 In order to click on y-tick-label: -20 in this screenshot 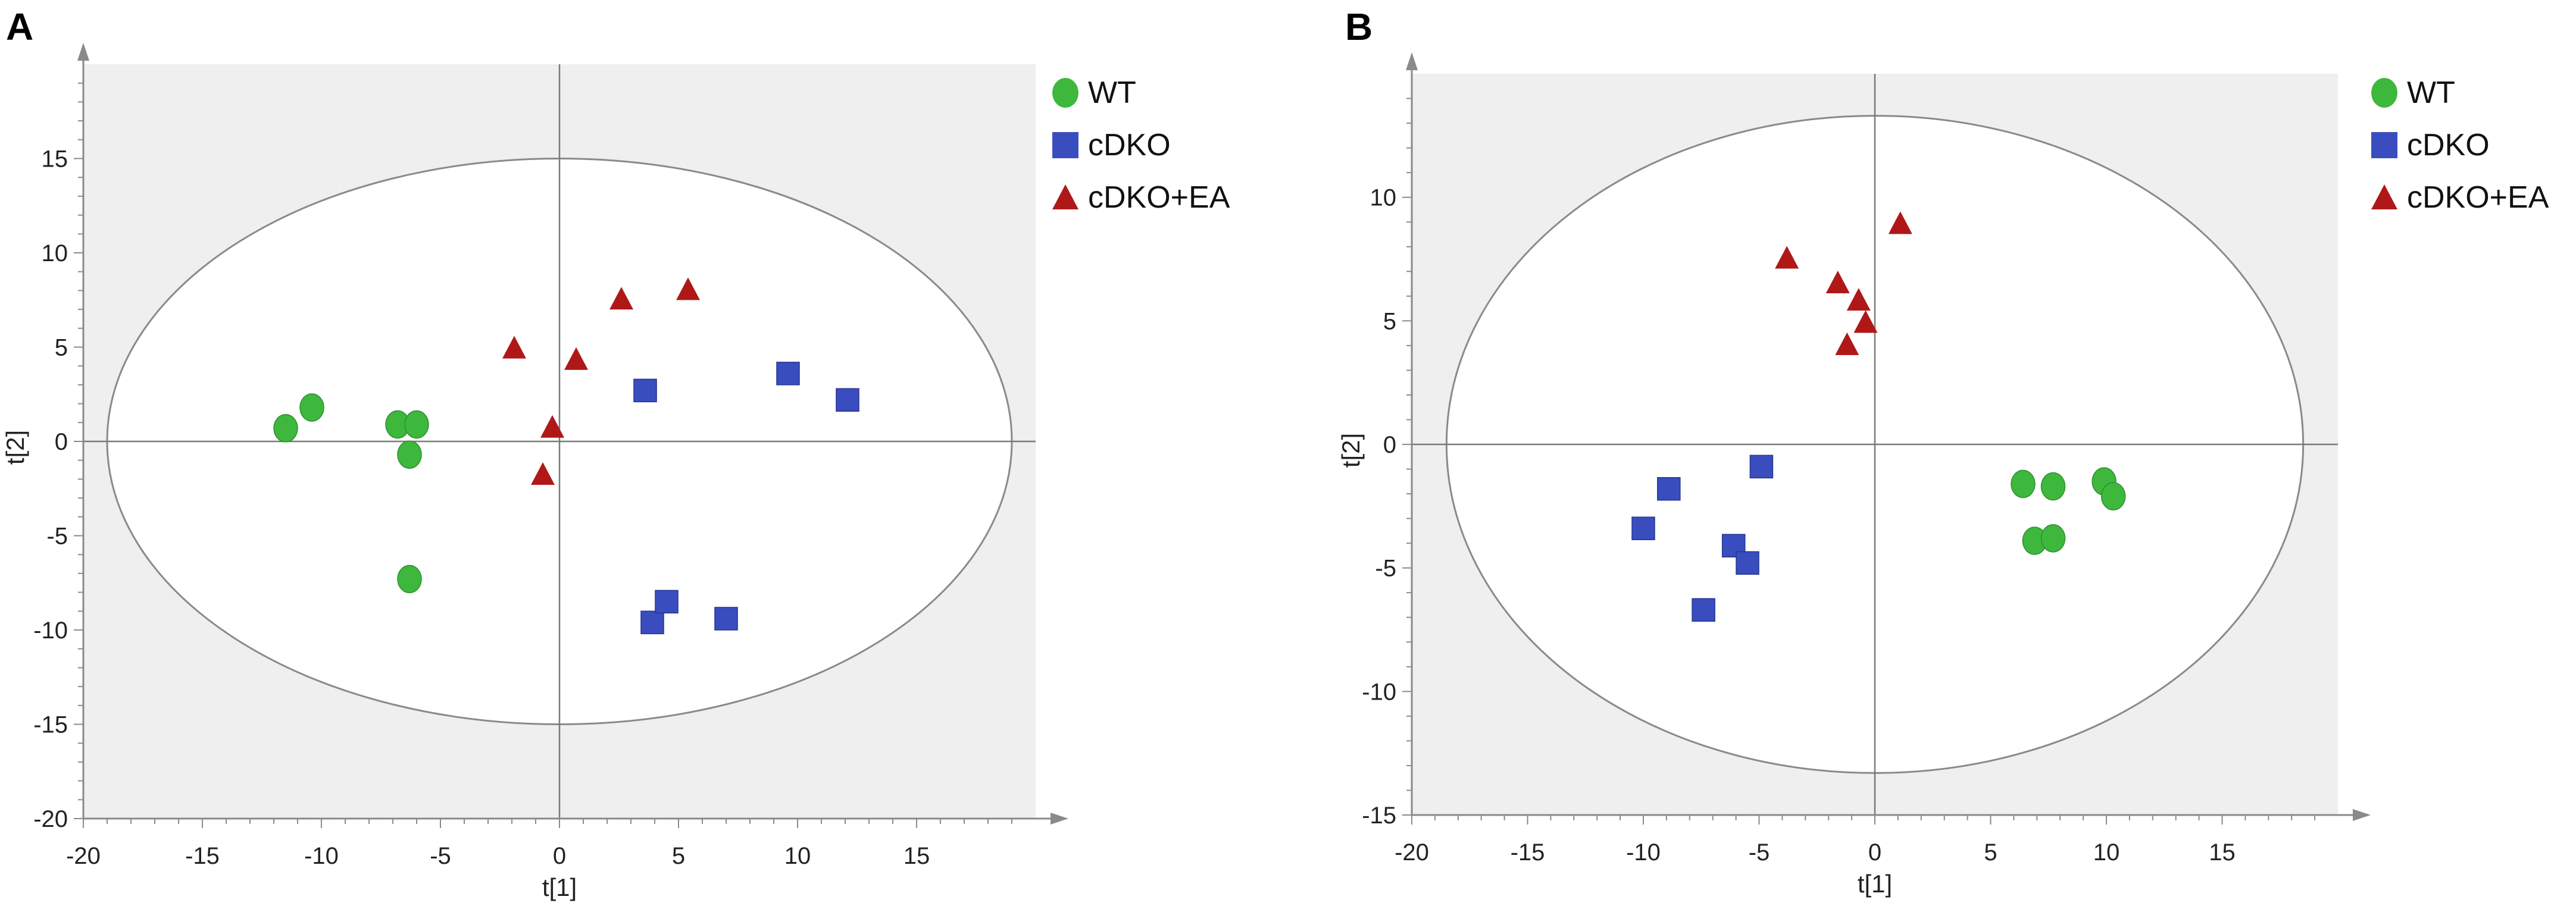, I will do `click(50, 819)`.